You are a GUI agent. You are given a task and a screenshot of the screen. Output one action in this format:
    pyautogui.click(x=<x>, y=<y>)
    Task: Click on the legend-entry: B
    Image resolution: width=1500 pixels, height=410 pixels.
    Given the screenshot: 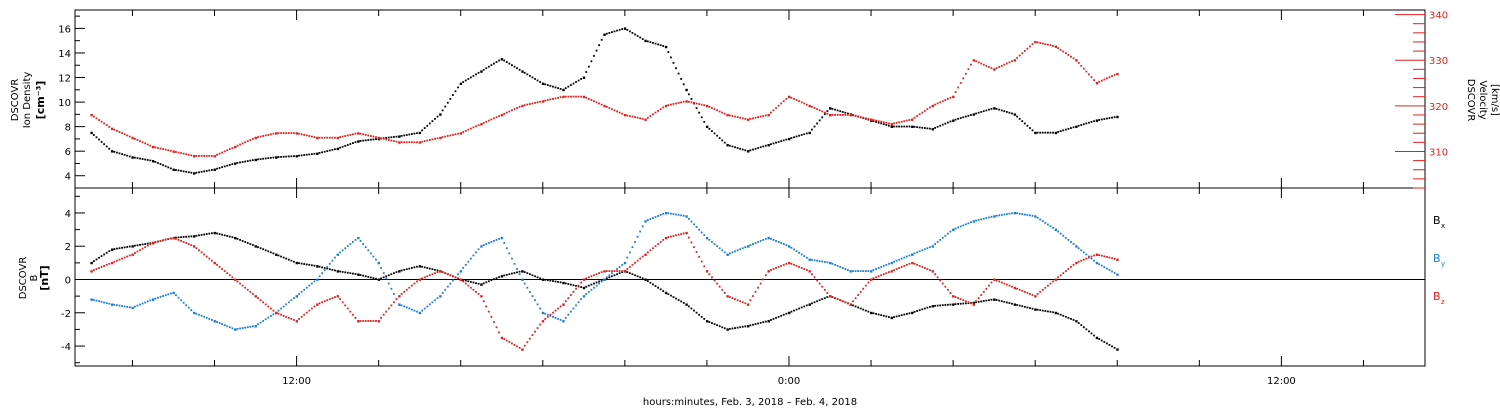 What is the action you would take?
    pyautogui.click(x=1437, y=296)
    